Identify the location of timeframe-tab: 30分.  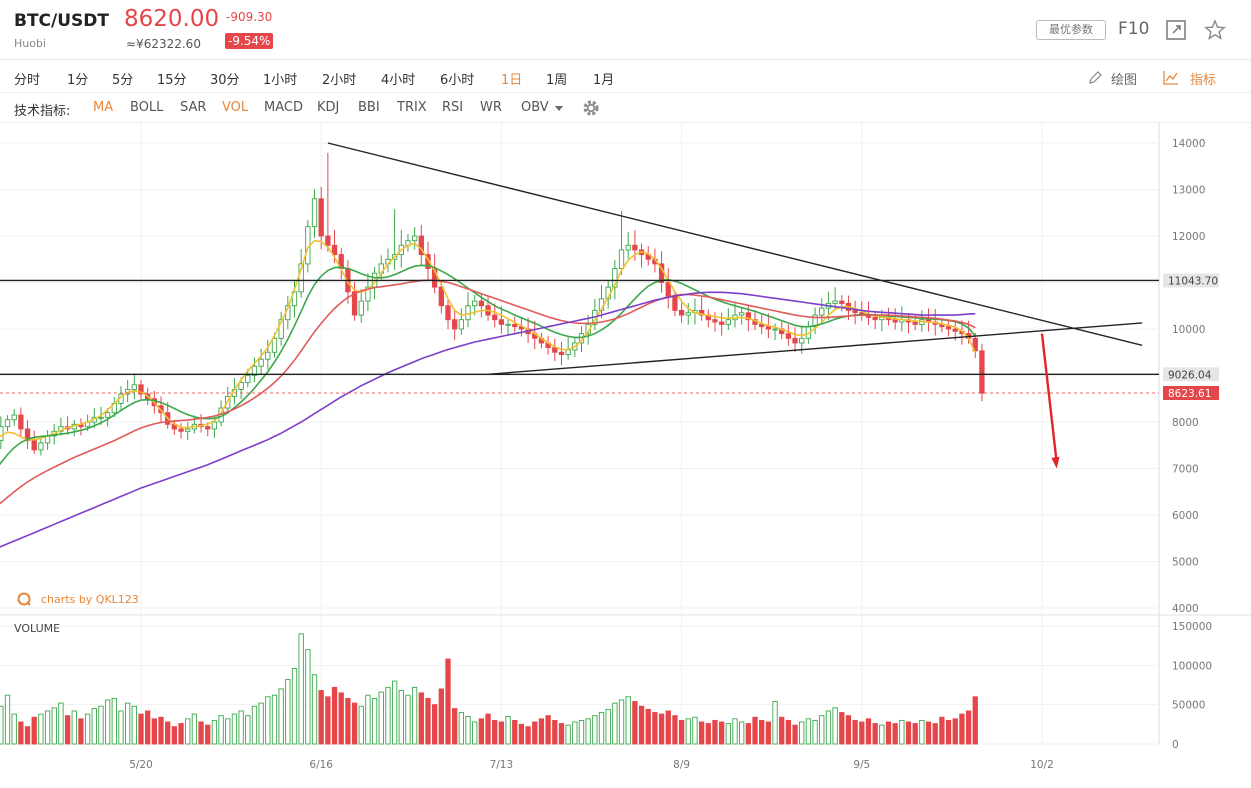
(225, 80).